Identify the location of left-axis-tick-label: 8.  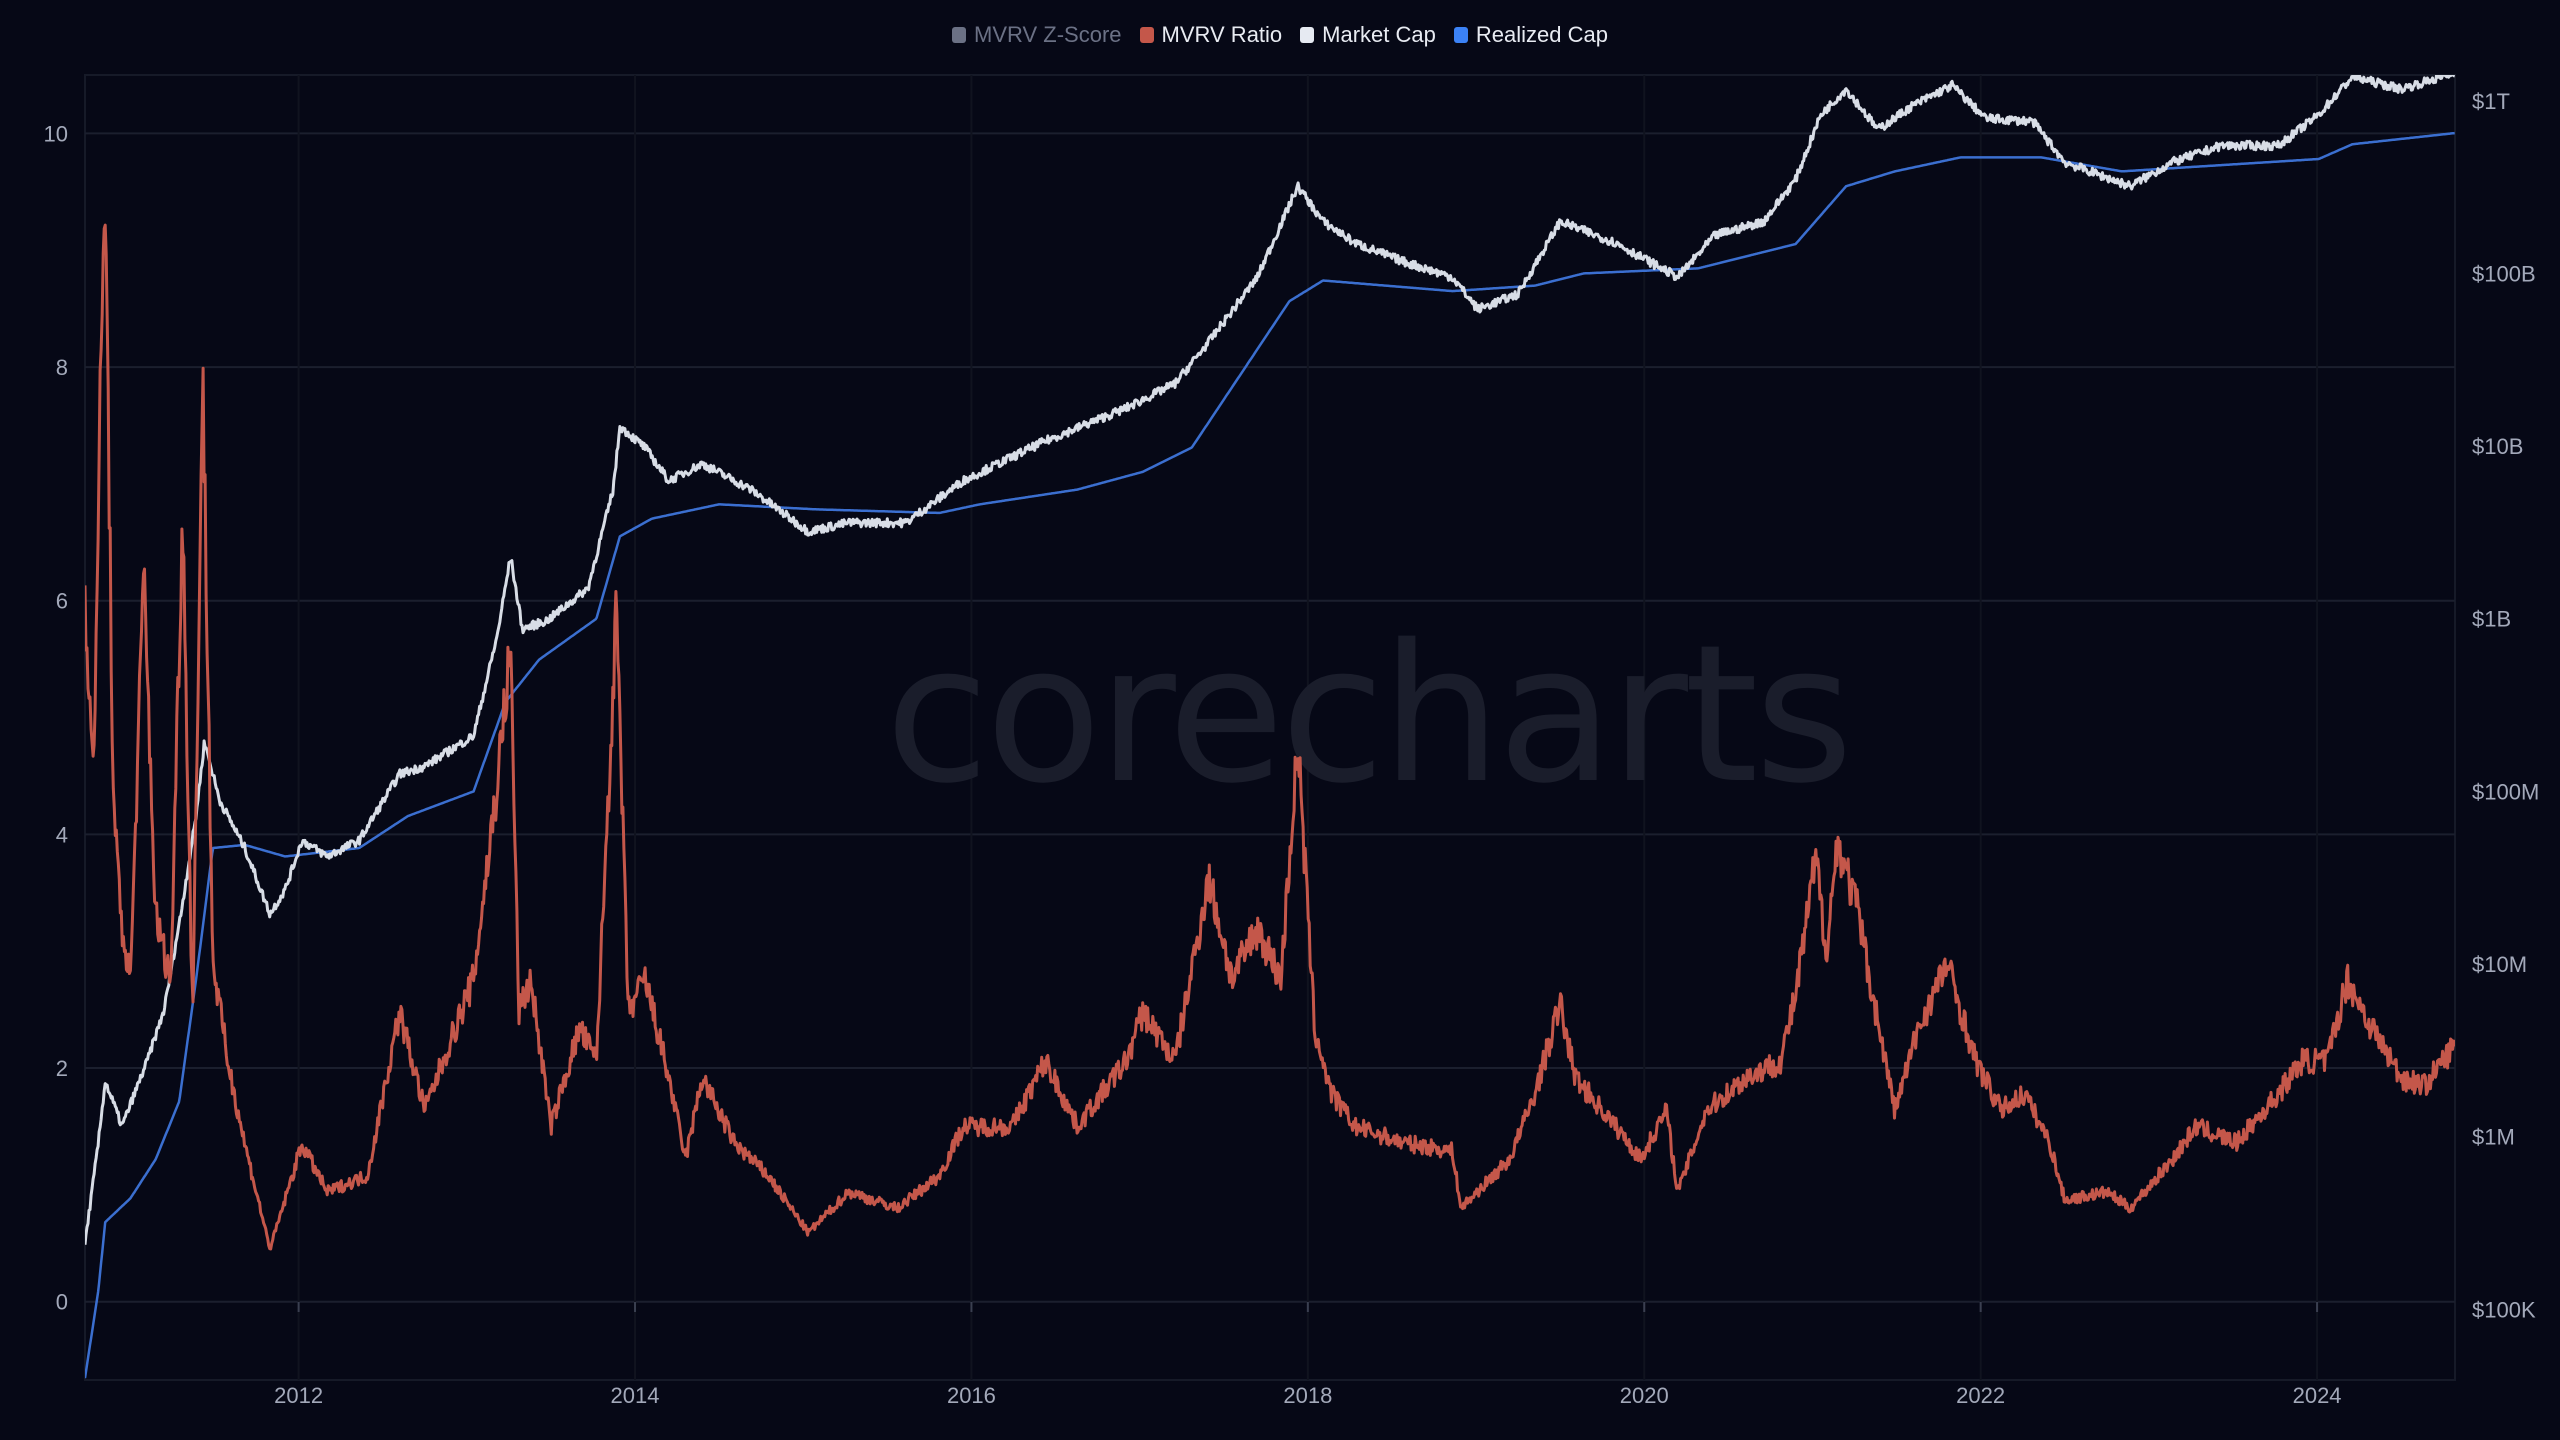
(62, 367).